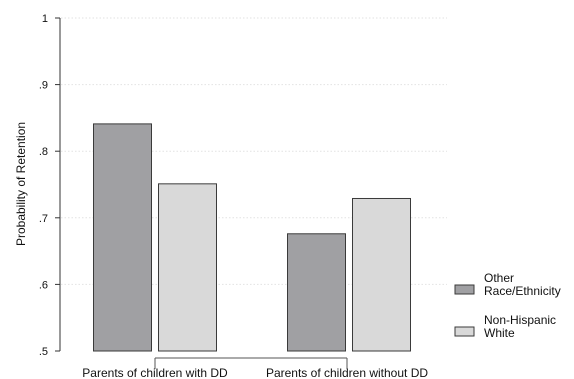 The image size is (574, 379). What do you see at coordinates (43, 152) in the screenshot?
I see `y-tick-label: .8` at bounding box center [43, 152].